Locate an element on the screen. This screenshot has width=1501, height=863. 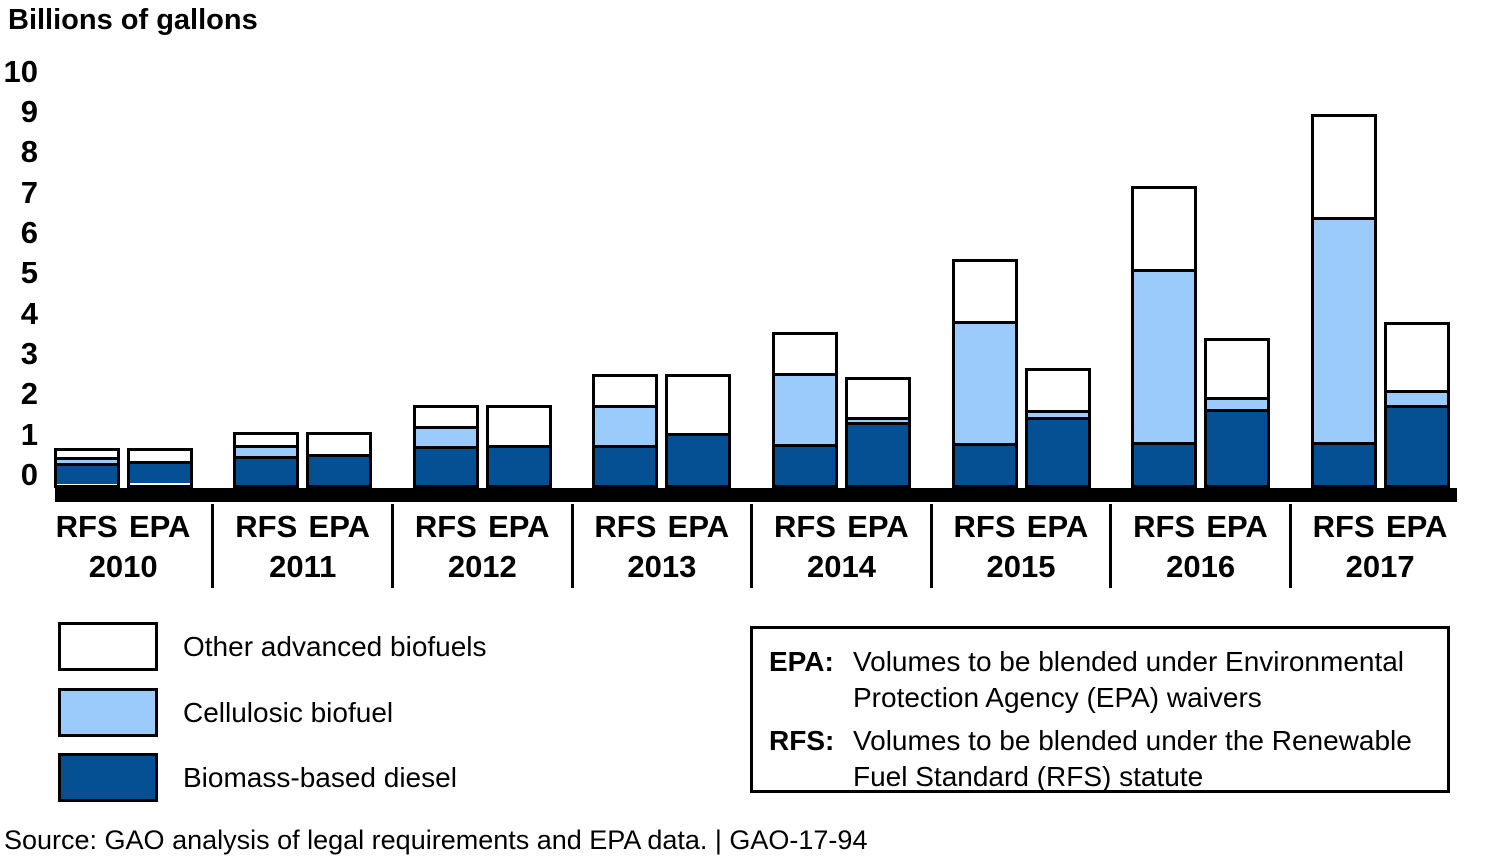
stacked-bar-2016-epa is located at coordinates (1237, 412).